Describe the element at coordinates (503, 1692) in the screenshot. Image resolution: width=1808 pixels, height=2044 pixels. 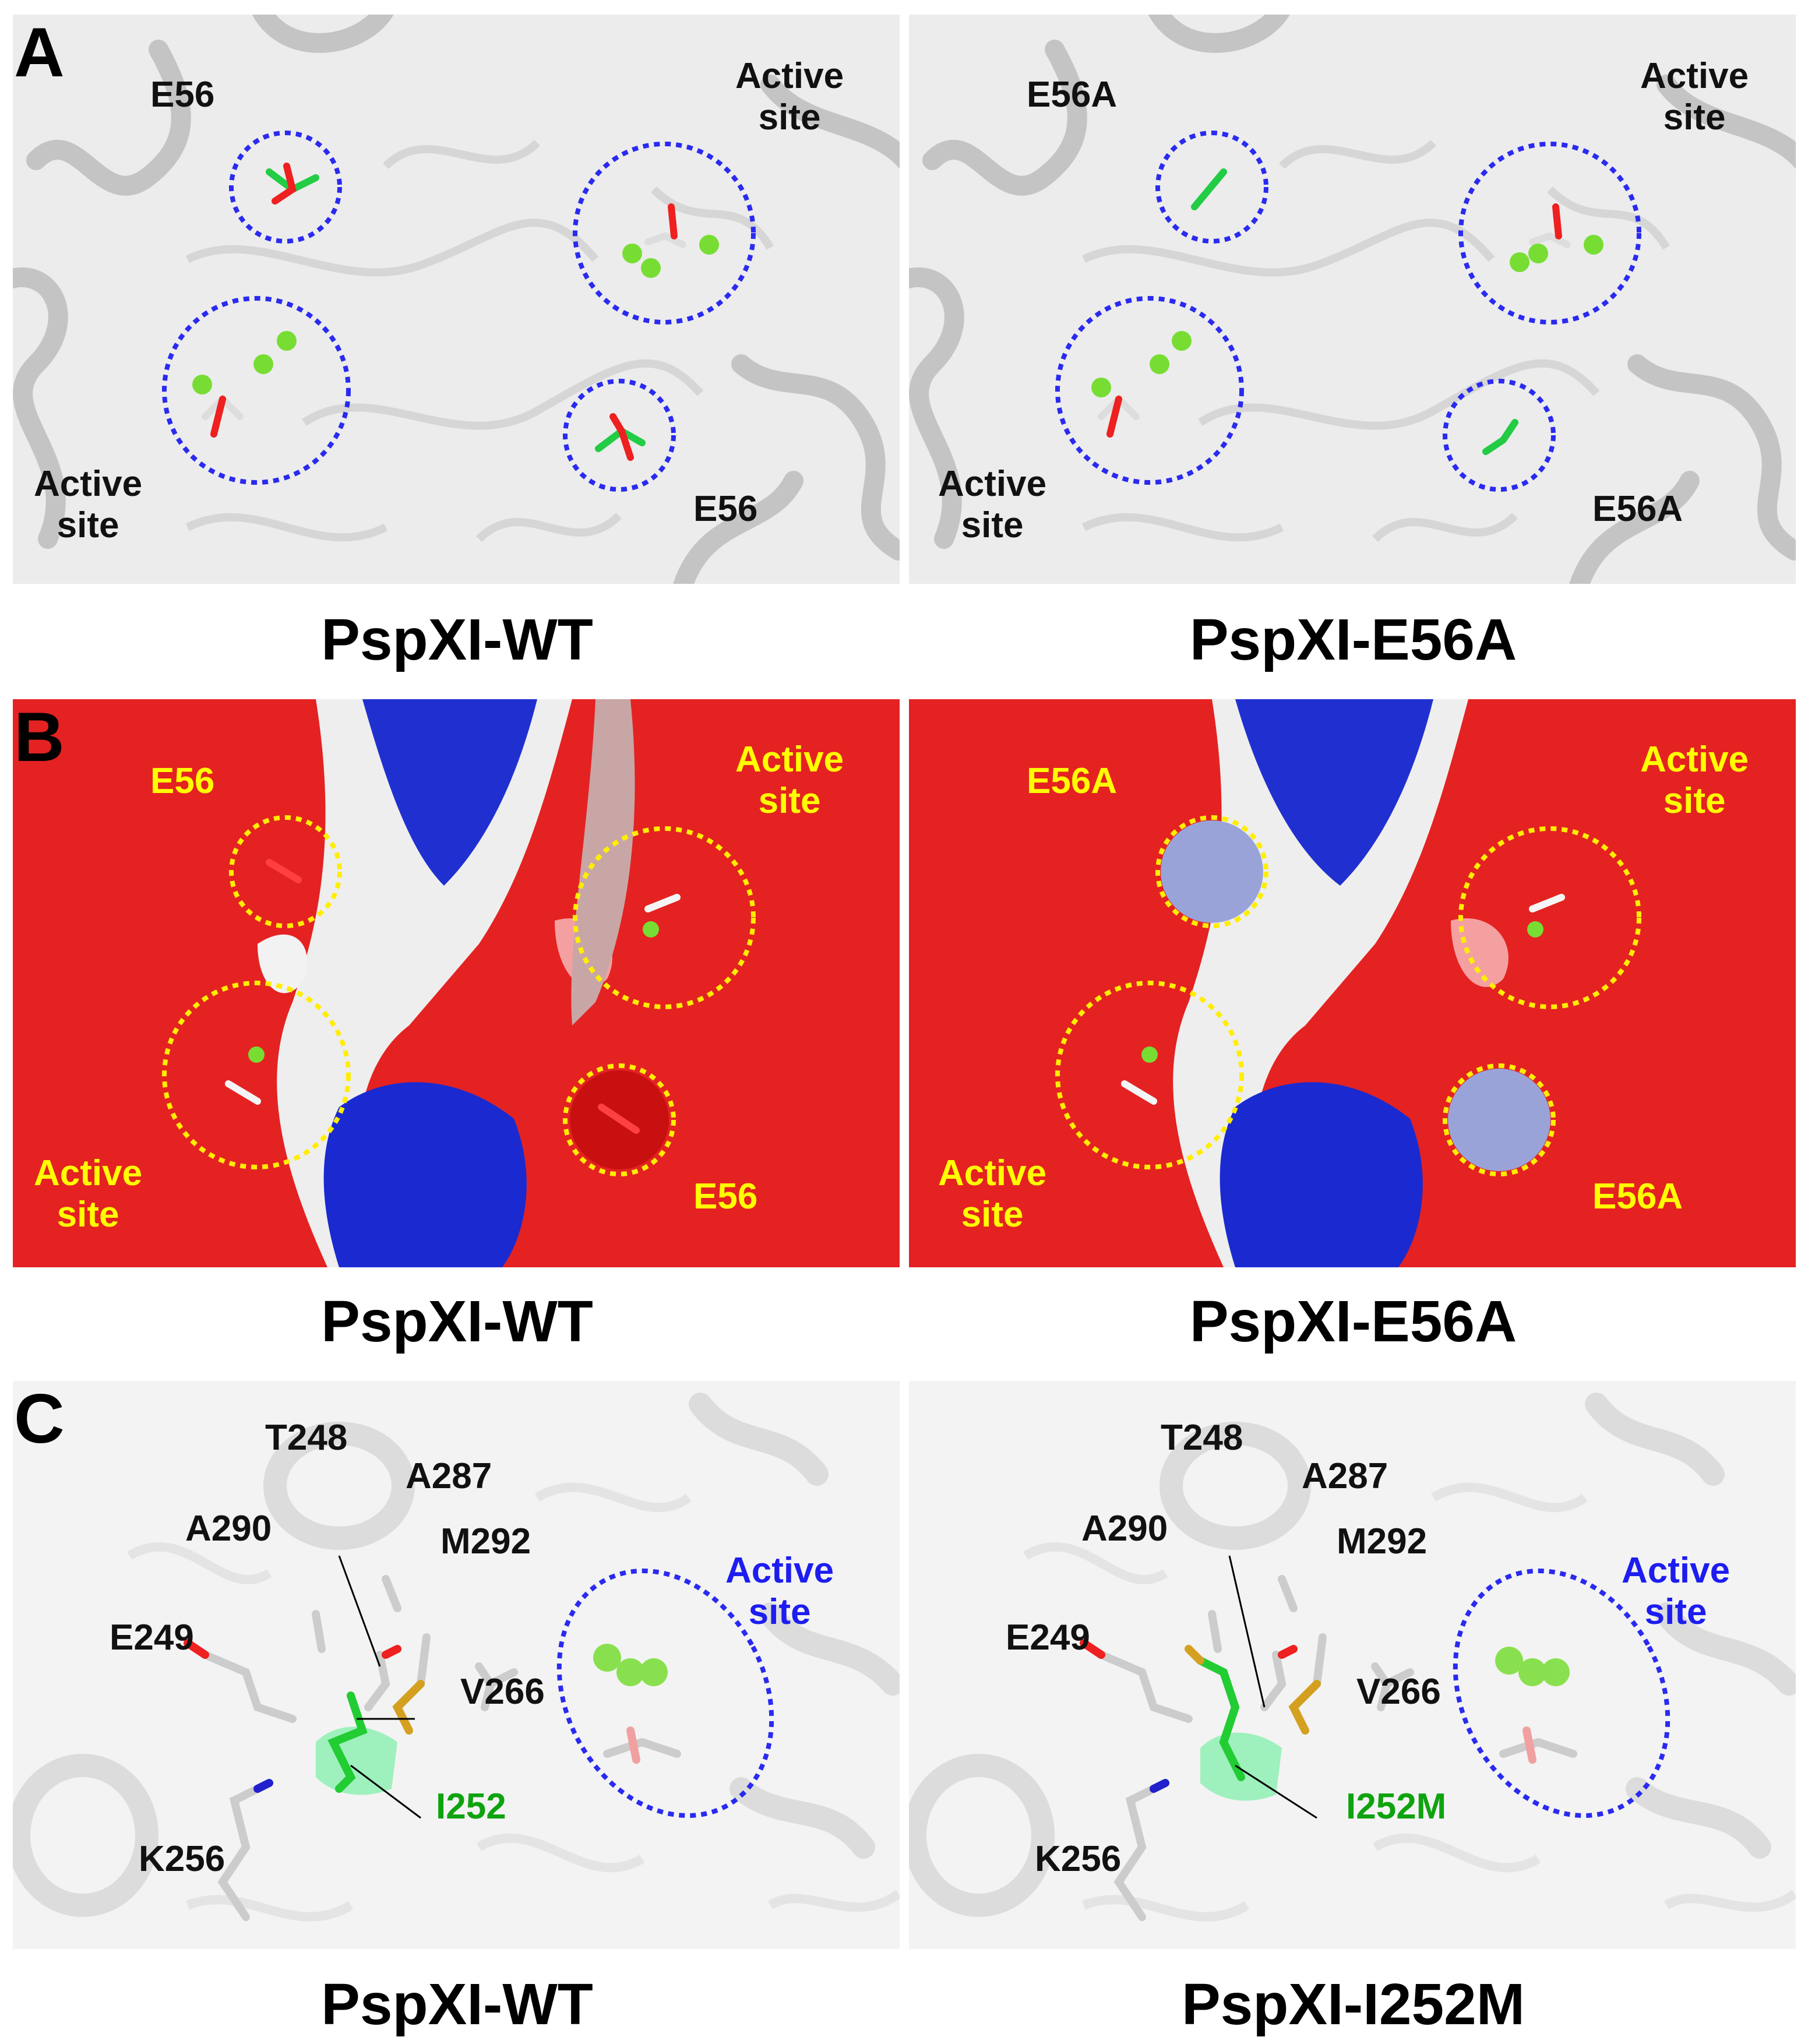
I see `panel-c-left-residue-v266: V266` at that location.